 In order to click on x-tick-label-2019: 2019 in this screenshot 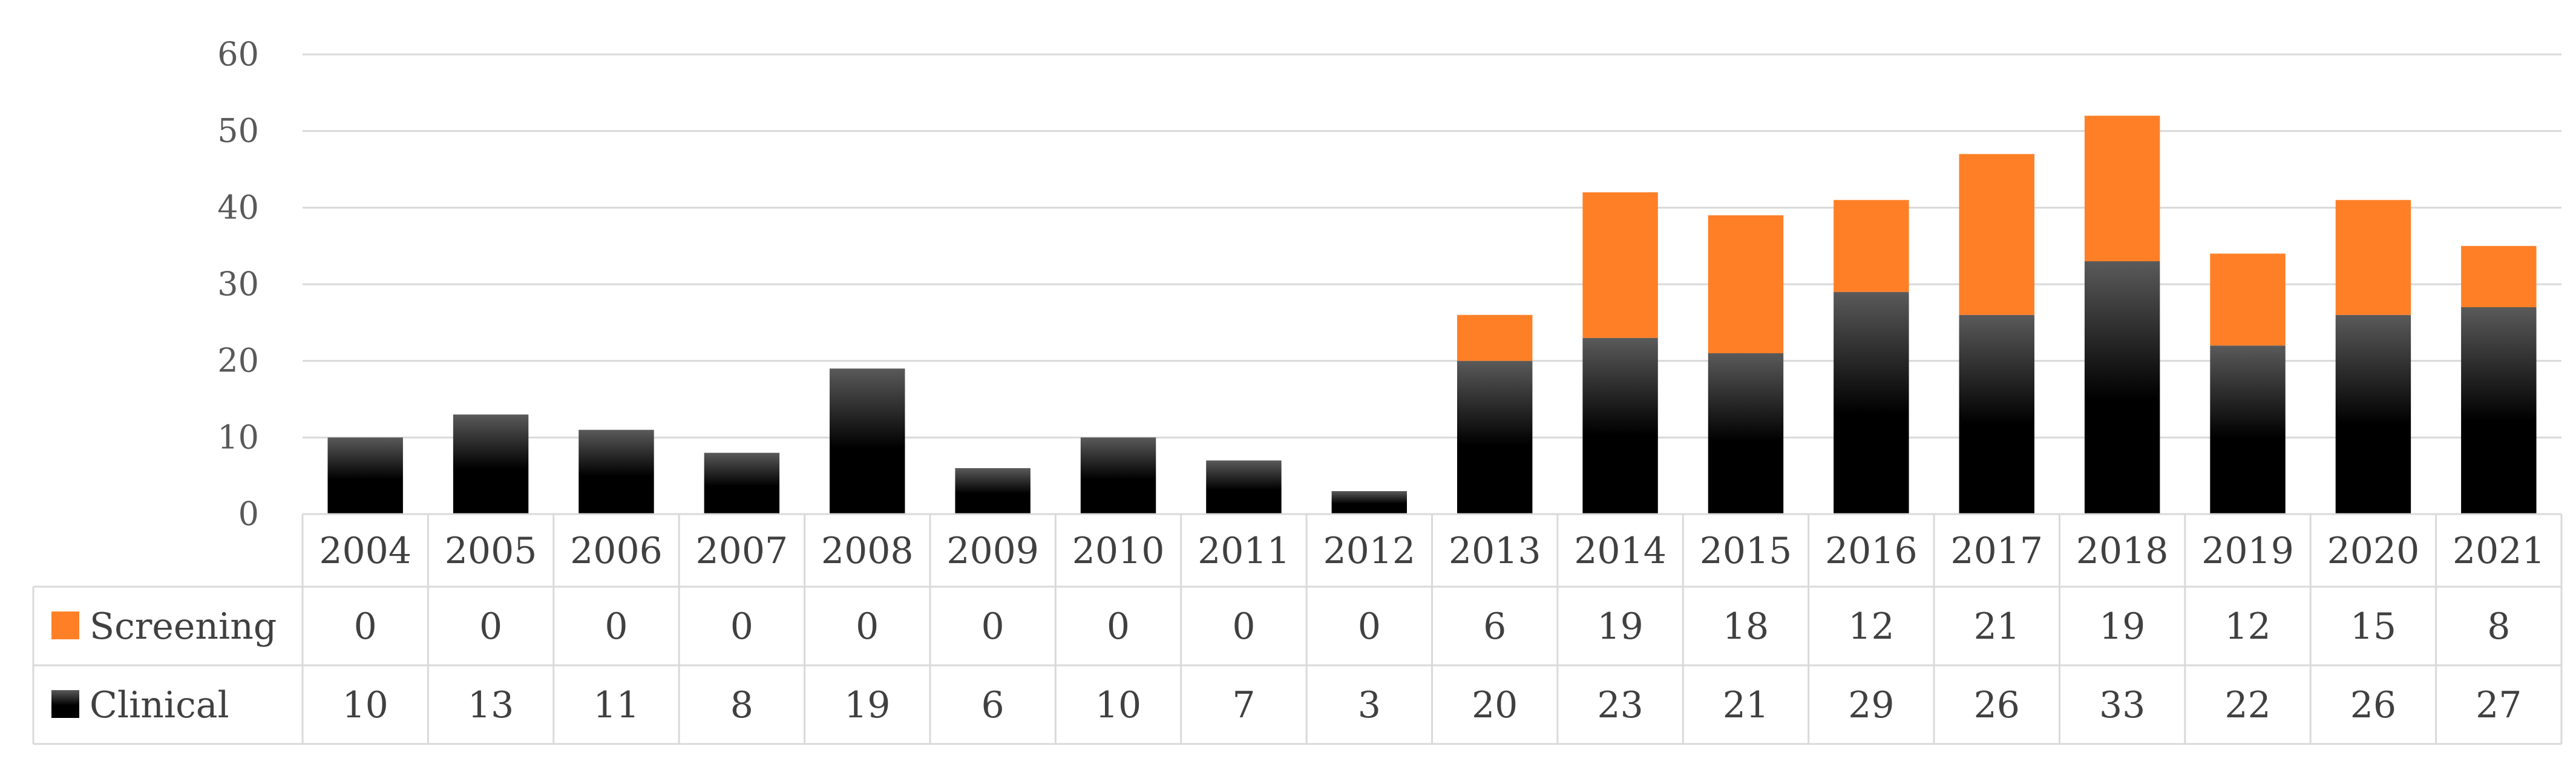, I will do `click(2247, 551)`.